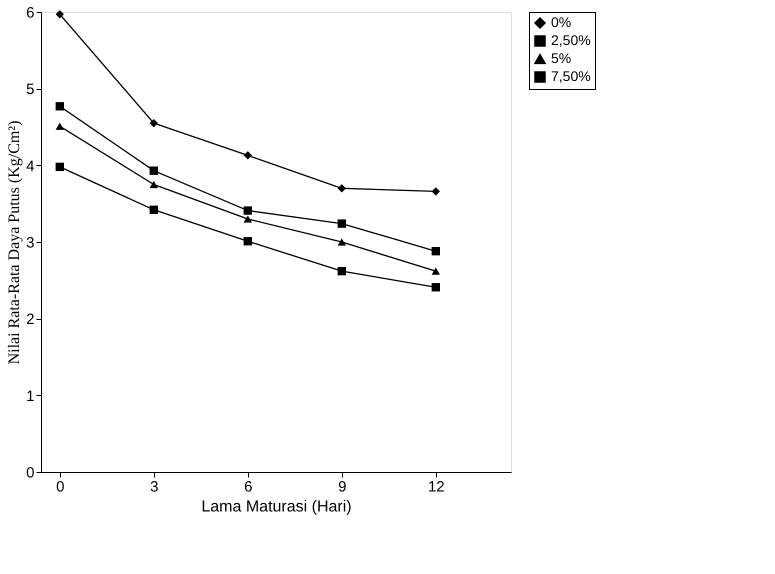  I want to click on legend-label: 5%, so click(561, 58).